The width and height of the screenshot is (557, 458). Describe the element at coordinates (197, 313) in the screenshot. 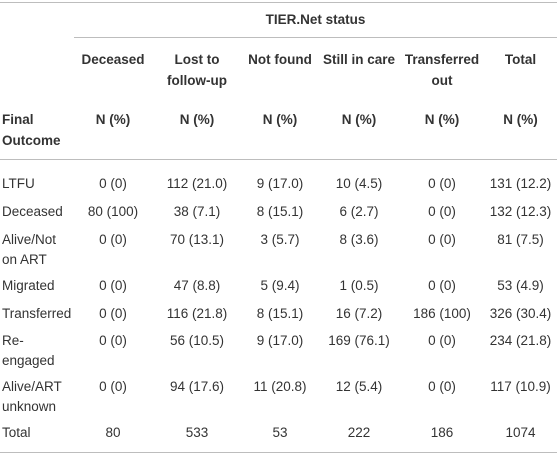

I see `data-cell: 116 (21.8)` at that location.